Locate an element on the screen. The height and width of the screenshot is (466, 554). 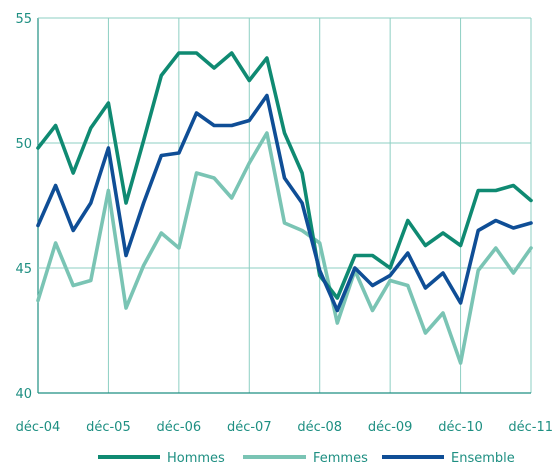
y-tick-label: 50 is located at coordinates (23, 144).